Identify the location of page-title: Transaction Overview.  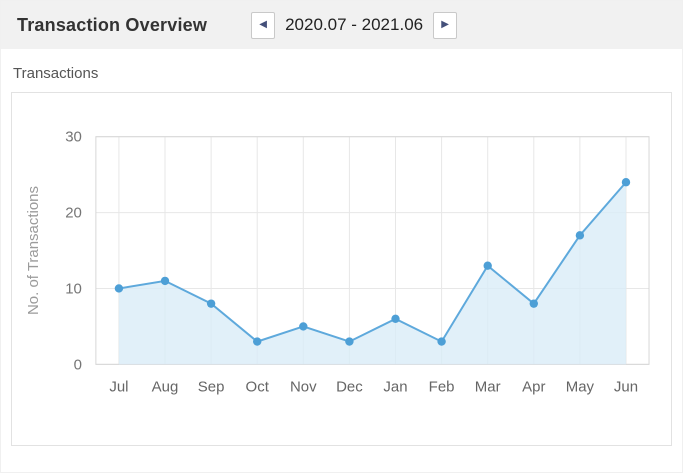
(112, 24).